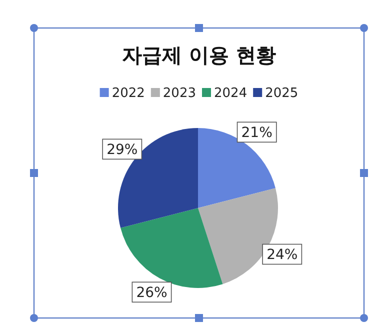 This screenshot has width=377, height=334. I want to click on legend-label: 2024, so click(231, 93).